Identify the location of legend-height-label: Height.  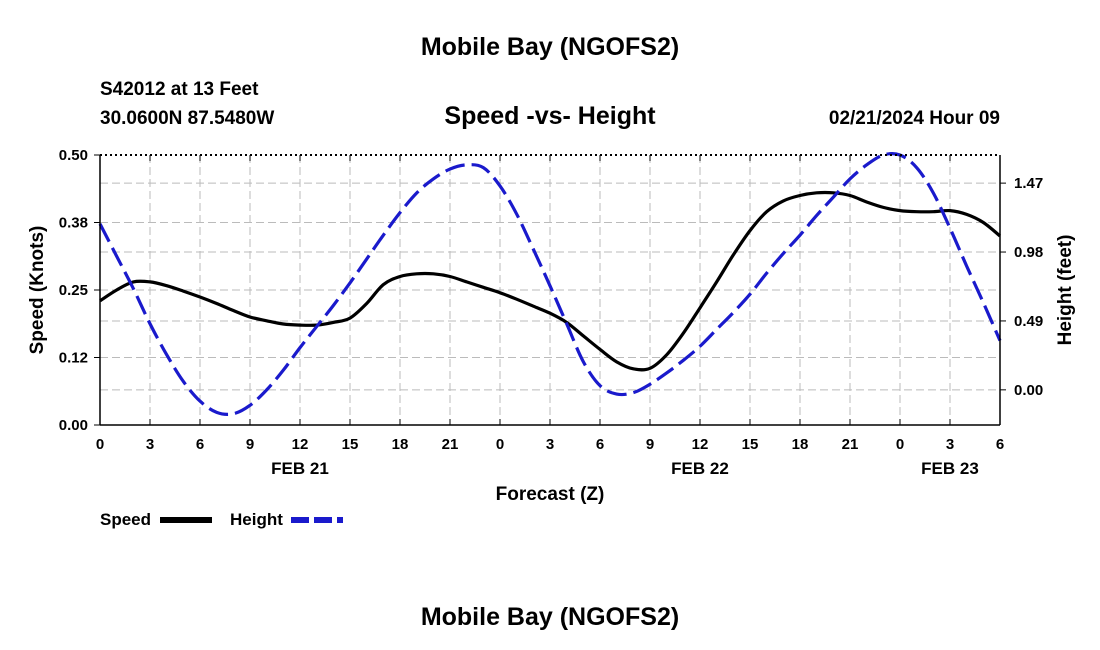
(256, 519).